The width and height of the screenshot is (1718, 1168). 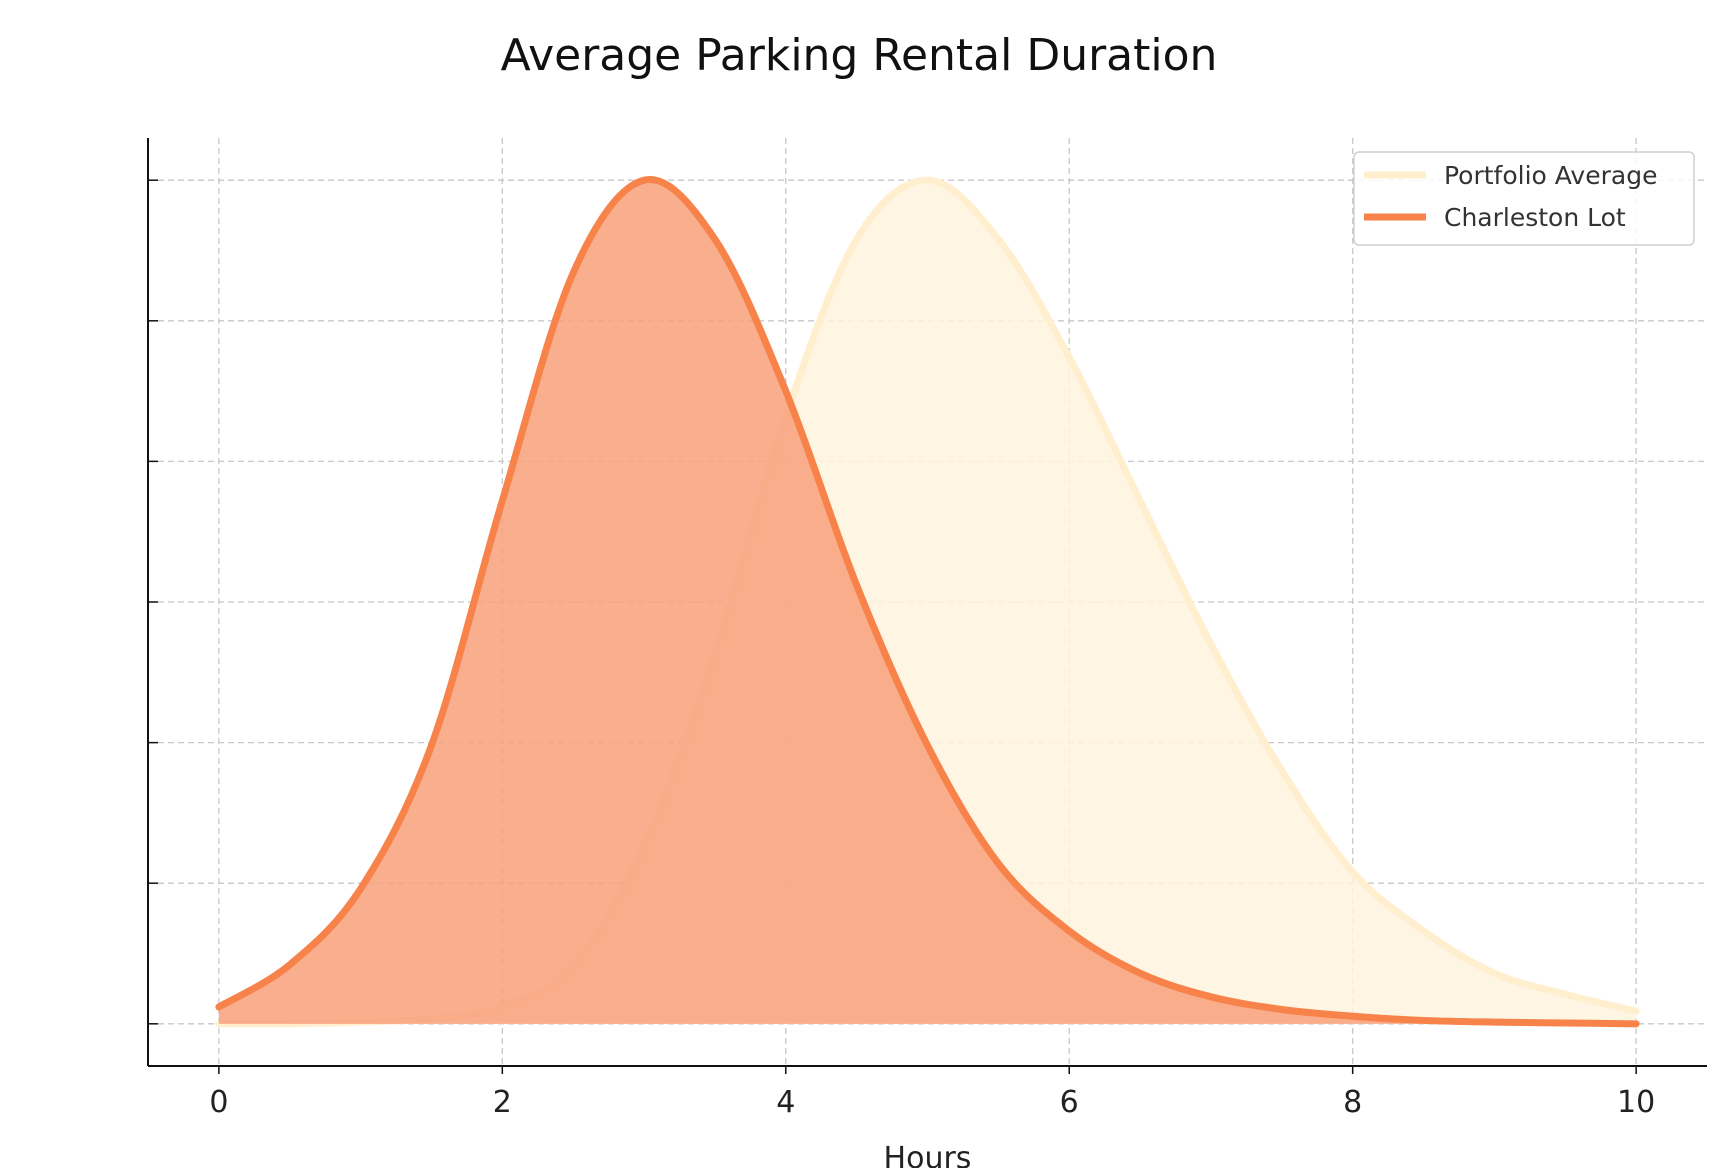 What do you see at coordinates (1069, 1102) in the screenshot?
I see `x-tick-label: 6` at bounding box center [1069, 1102].